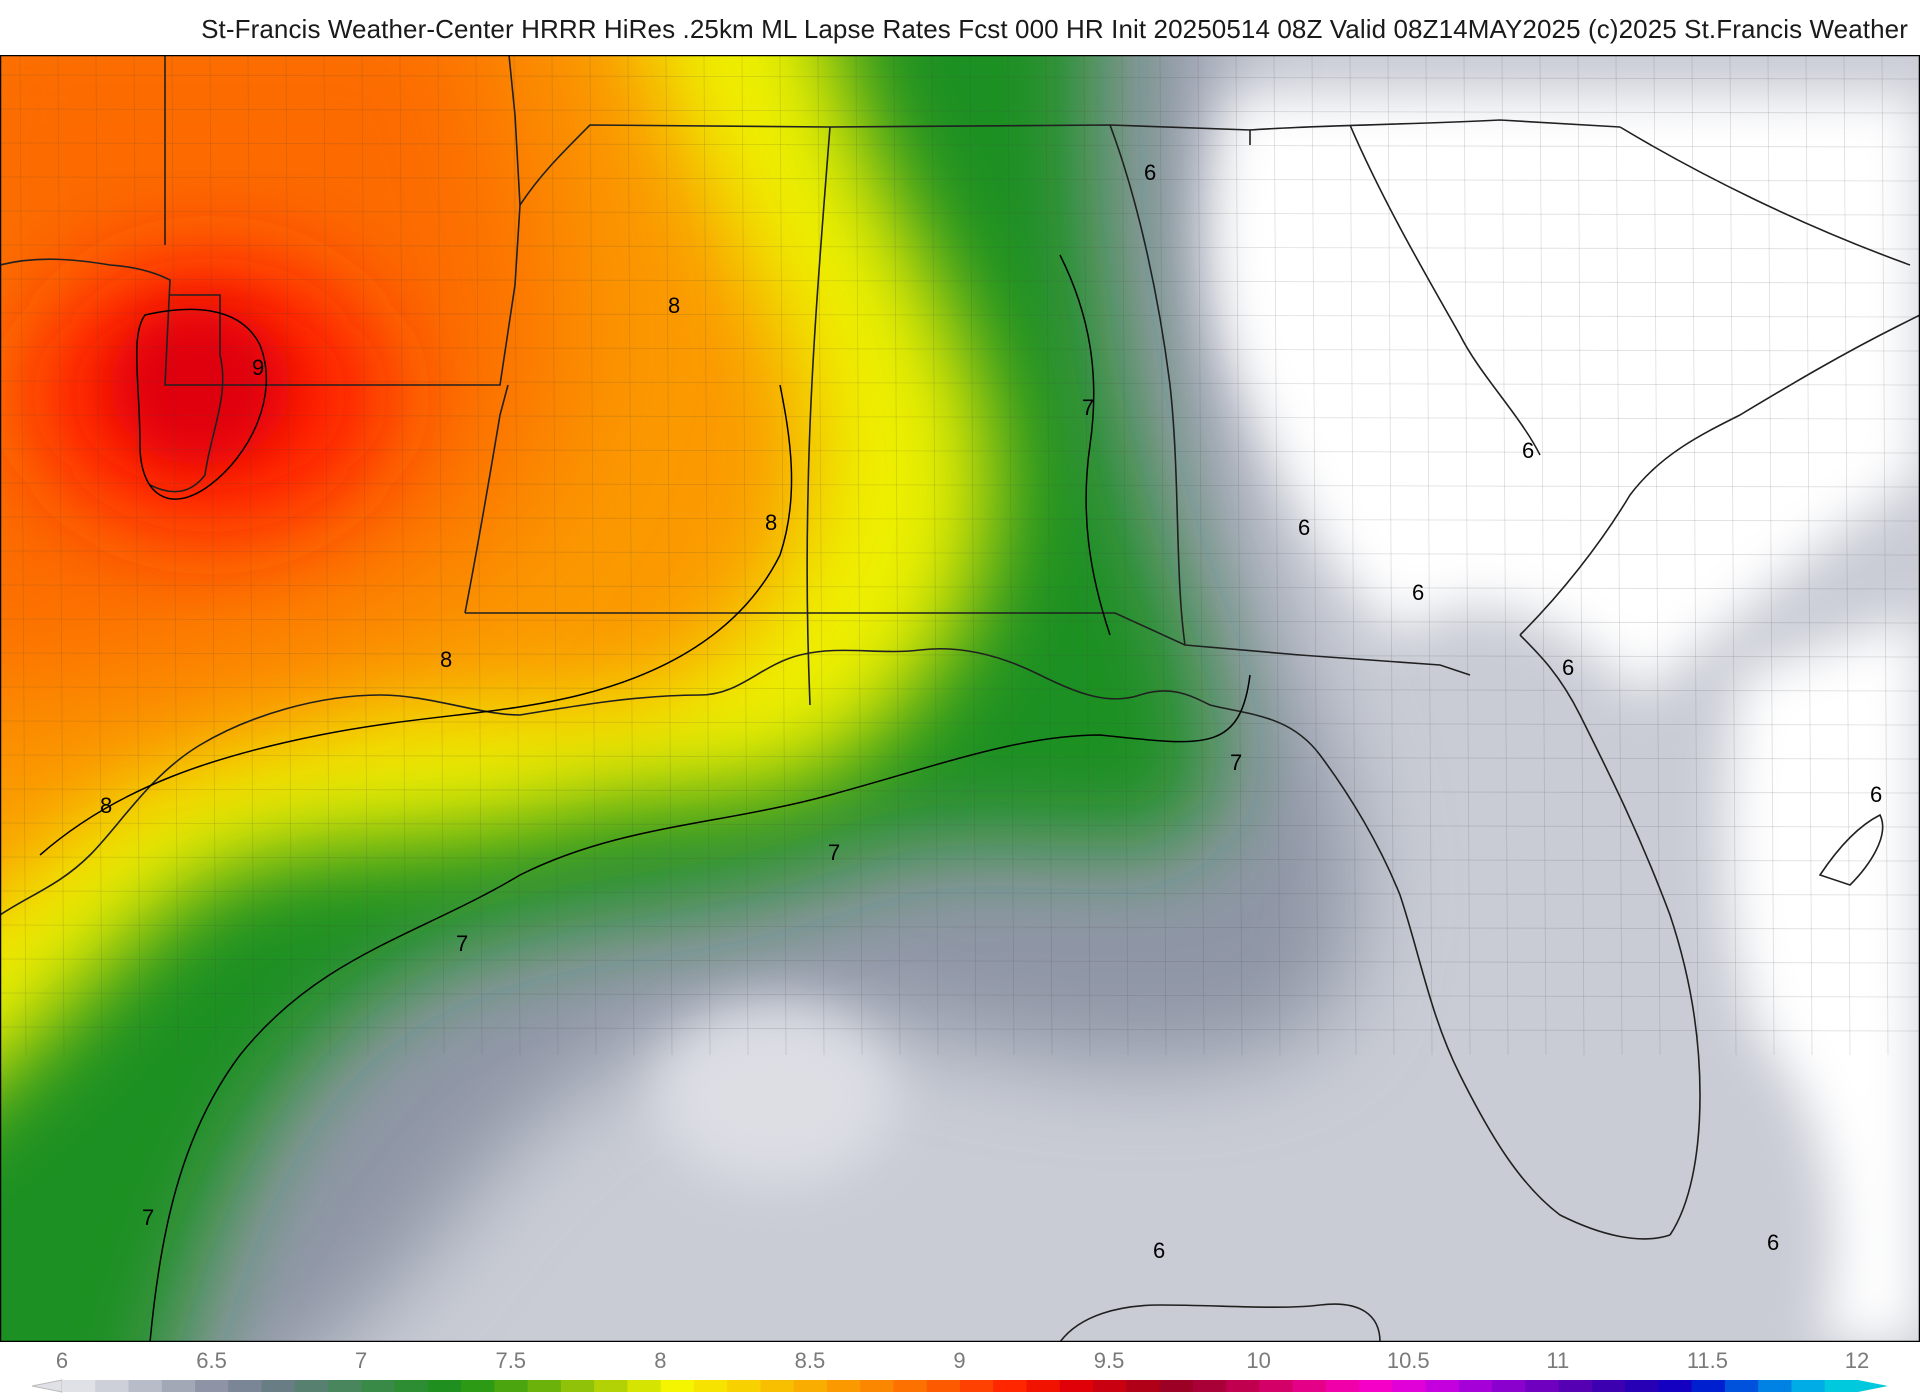  What do you see at coordinates (1873, 1386) in the screenshot?
I see `colorbar-extend-high` at bounding box center [1873, 1386].